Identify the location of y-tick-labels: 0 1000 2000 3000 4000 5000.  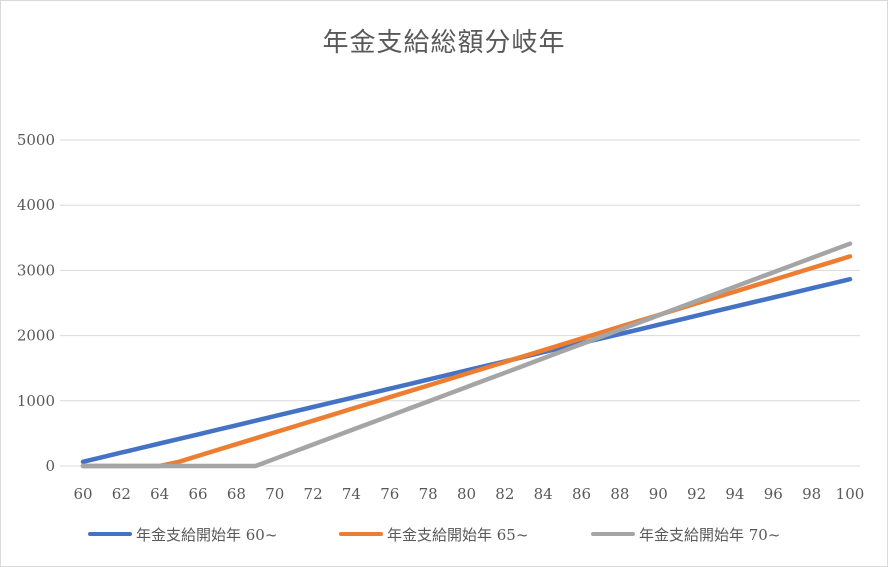
(36, 303).